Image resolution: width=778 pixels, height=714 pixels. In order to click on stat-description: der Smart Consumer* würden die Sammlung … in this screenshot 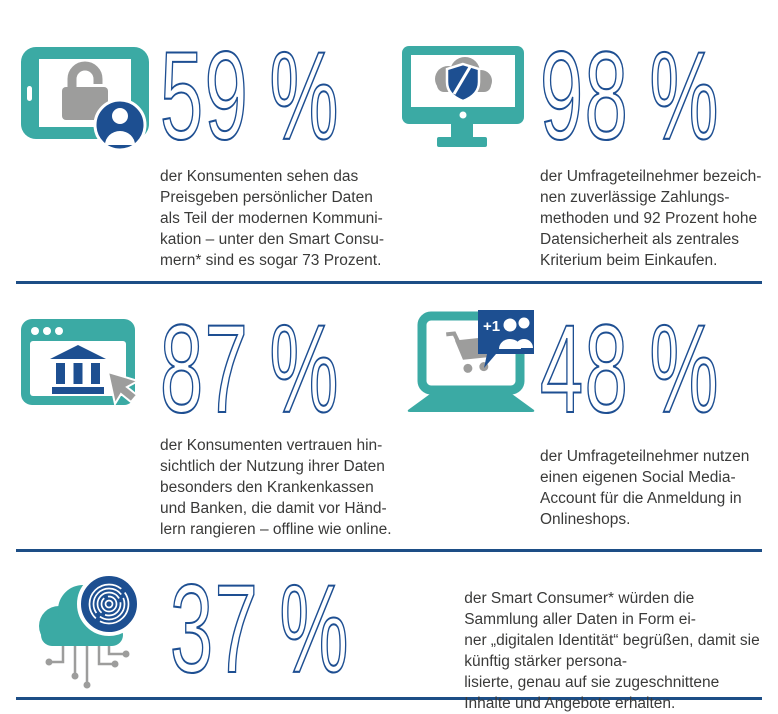, I will do `click(612, 651)`.